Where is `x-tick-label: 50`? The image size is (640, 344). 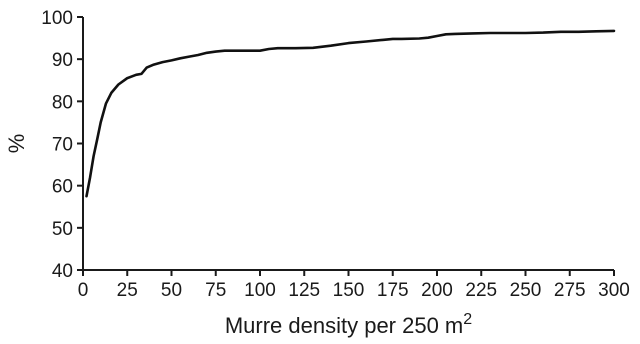 x-tick-label: 50 is located at coordinates (171, 290).